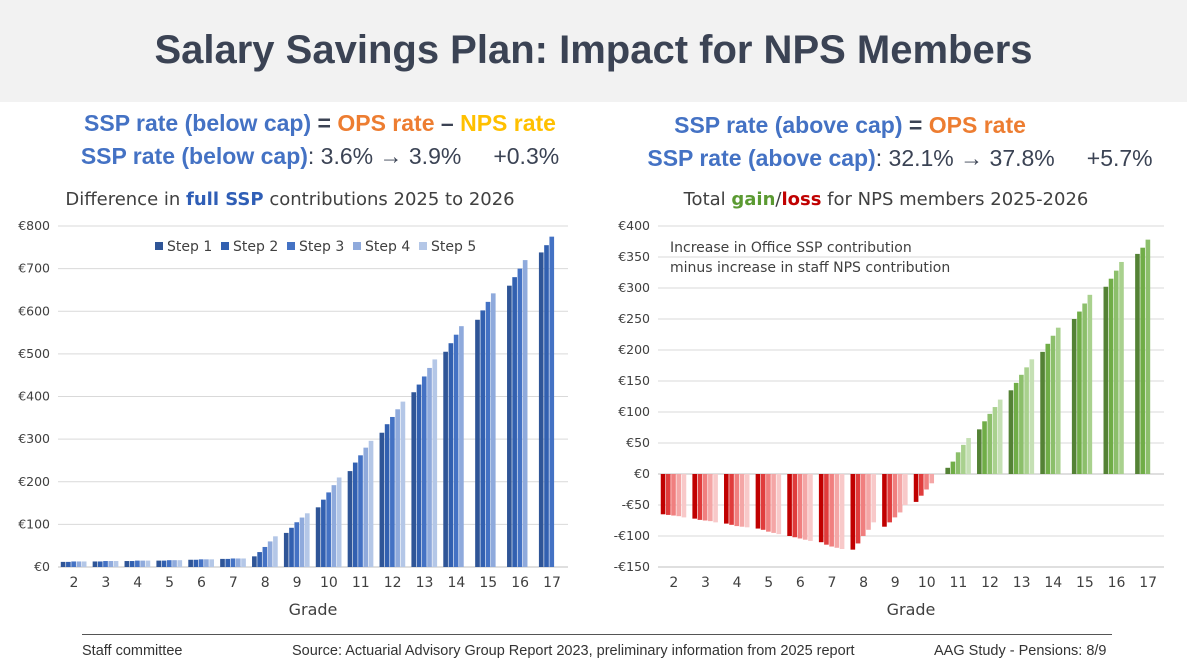 The image size is (1187, 665). Describe the element at coordinates (863, 583) in the screenshot. I see `x-tick-label: 8` at that location.